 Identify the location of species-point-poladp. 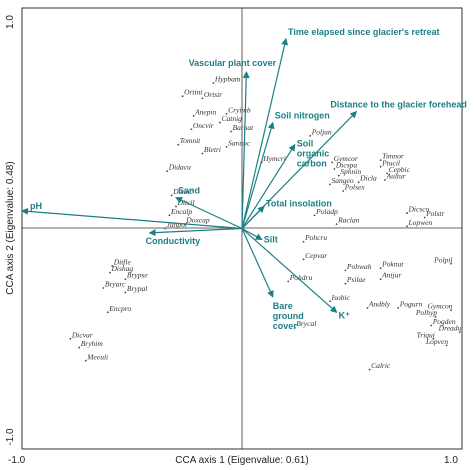
(314, 215).